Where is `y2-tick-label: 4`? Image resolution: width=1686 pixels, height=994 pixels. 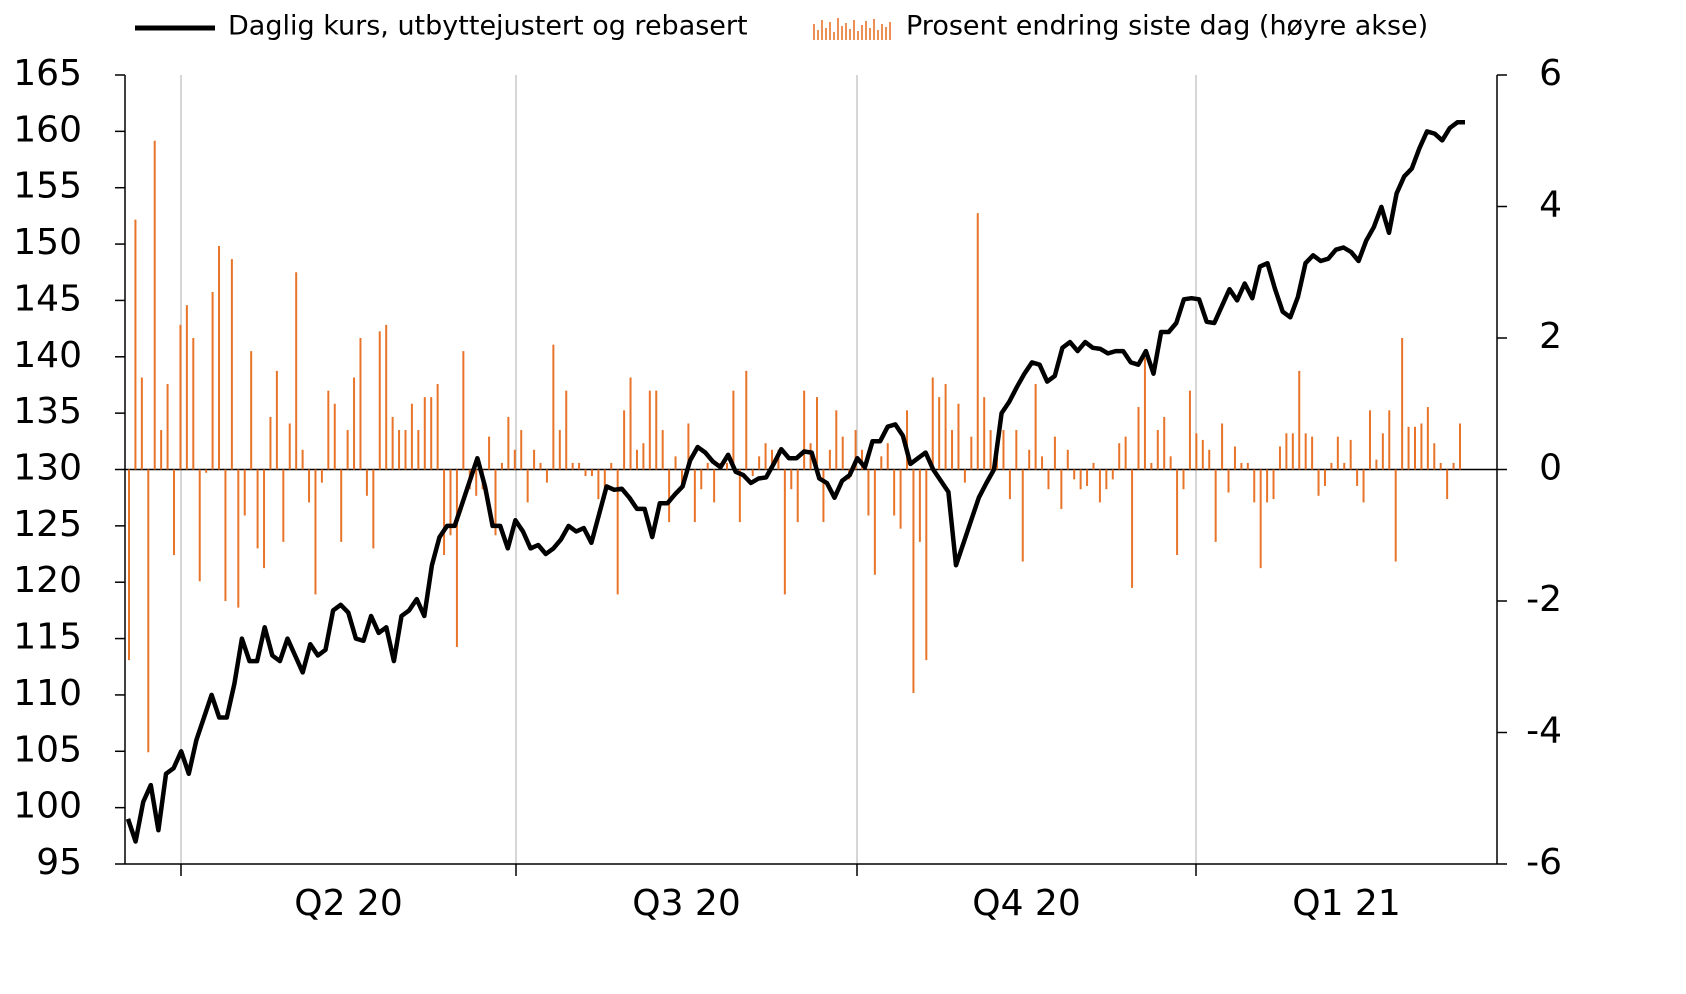
y2-tick-label: 4 is located at coordinates (1550, 205).